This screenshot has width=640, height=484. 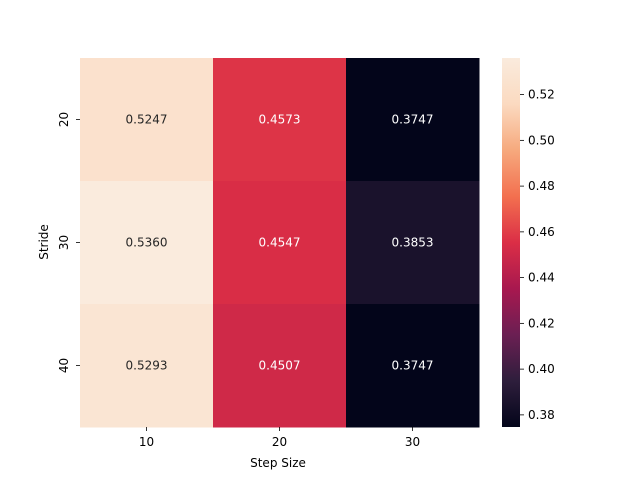 I want to click on heatmap-cell-label: 0.5293, so click(x=147, y=366).